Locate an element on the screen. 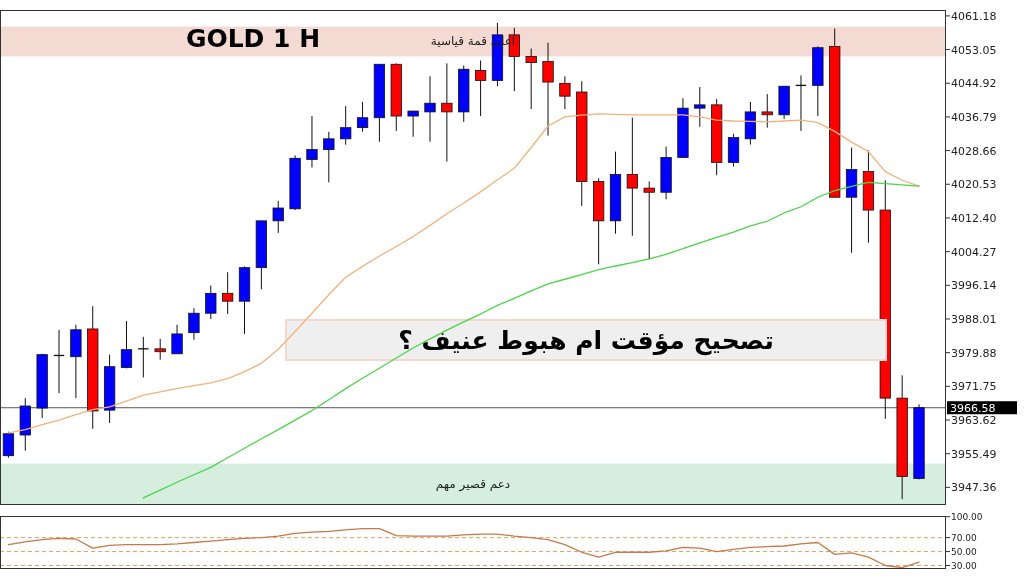  y-tick-label: 4012.40 is located at coordinates (974, 218).